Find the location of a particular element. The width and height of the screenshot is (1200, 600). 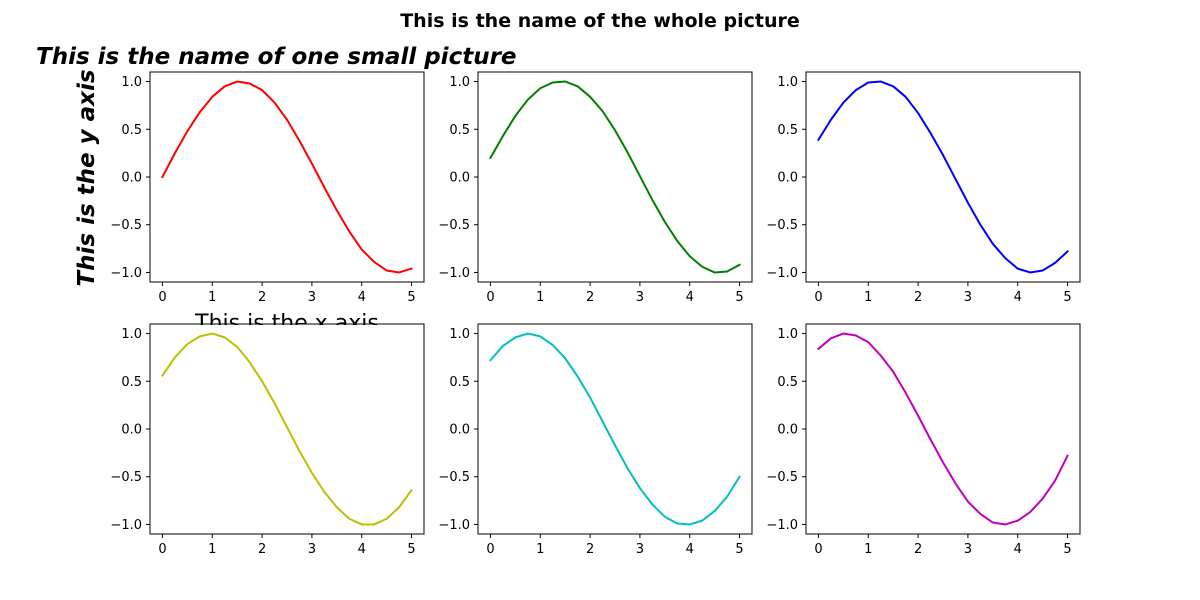

subplot-title: This is the name of one small picture is located at coordinates (276, 57).